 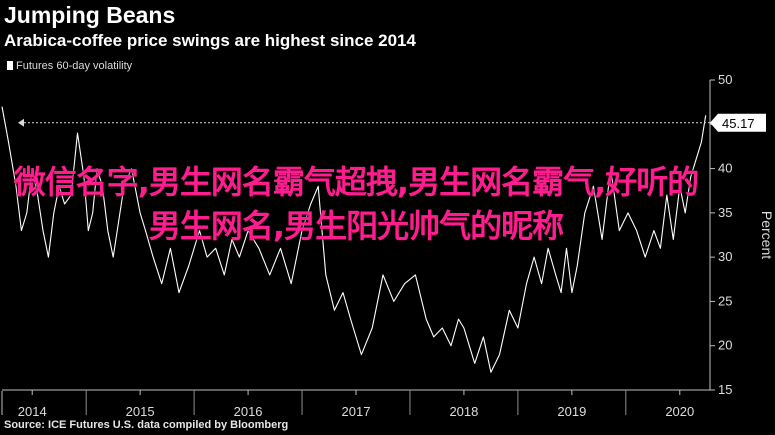 I want to click on x-tick-label: 2017, so click(x=356, y=411).